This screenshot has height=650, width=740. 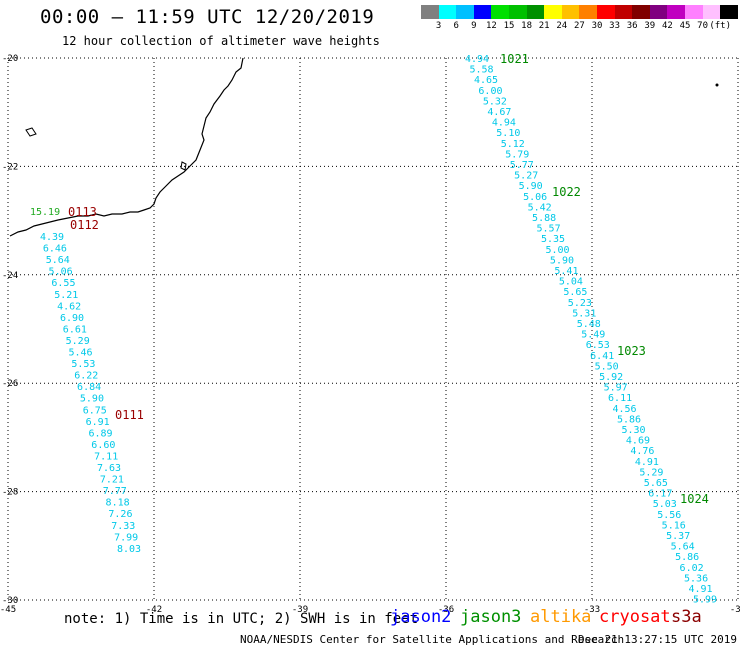 I want to click on colorbar-label: 45, so click(x=685, y=26).